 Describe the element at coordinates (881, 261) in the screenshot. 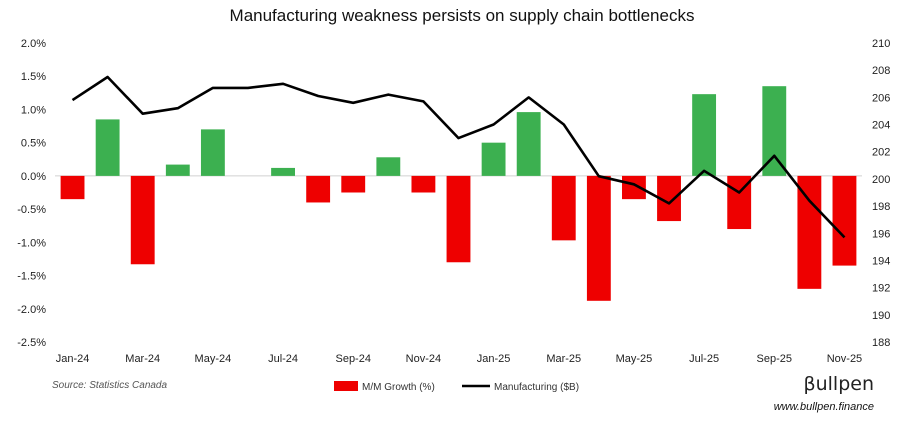

I see `right-y-tick-label: 194` at that location.